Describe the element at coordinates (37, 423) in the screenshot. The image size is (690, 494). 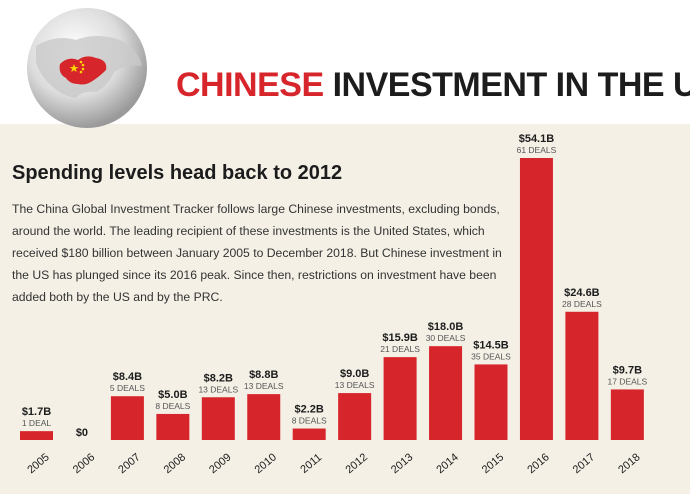
I see `deal-label-2005: 1 DEAL` at that location.